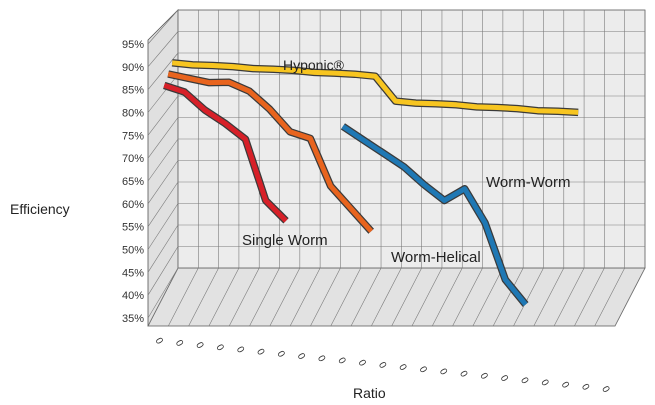 This screenshot has height=405, width=655. I want to click on y-tick-label: 45%, so click(133, 273).